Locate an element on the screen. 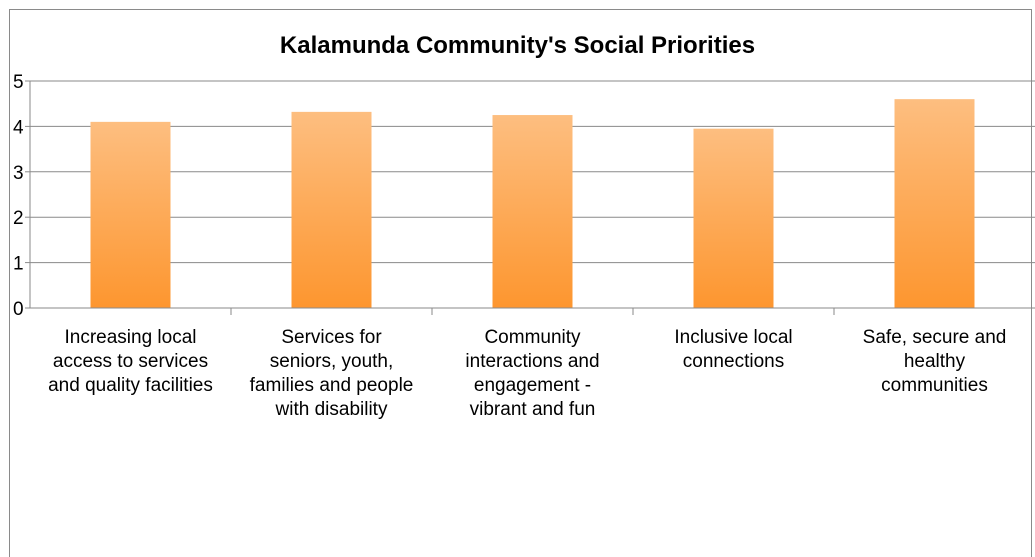 This screenshot has height=557, width=1035. y-tick-label: 3 is located at coordinates (18, 173).